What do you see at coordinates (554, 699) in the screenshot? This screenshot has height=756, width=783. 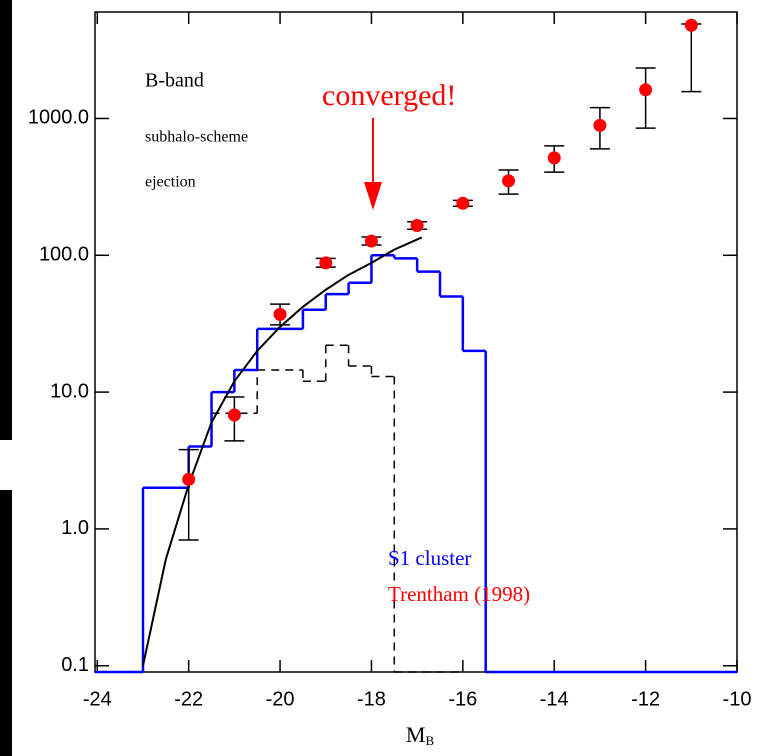 I see `x-tick-label: -14` at bounding box center [554, 699].